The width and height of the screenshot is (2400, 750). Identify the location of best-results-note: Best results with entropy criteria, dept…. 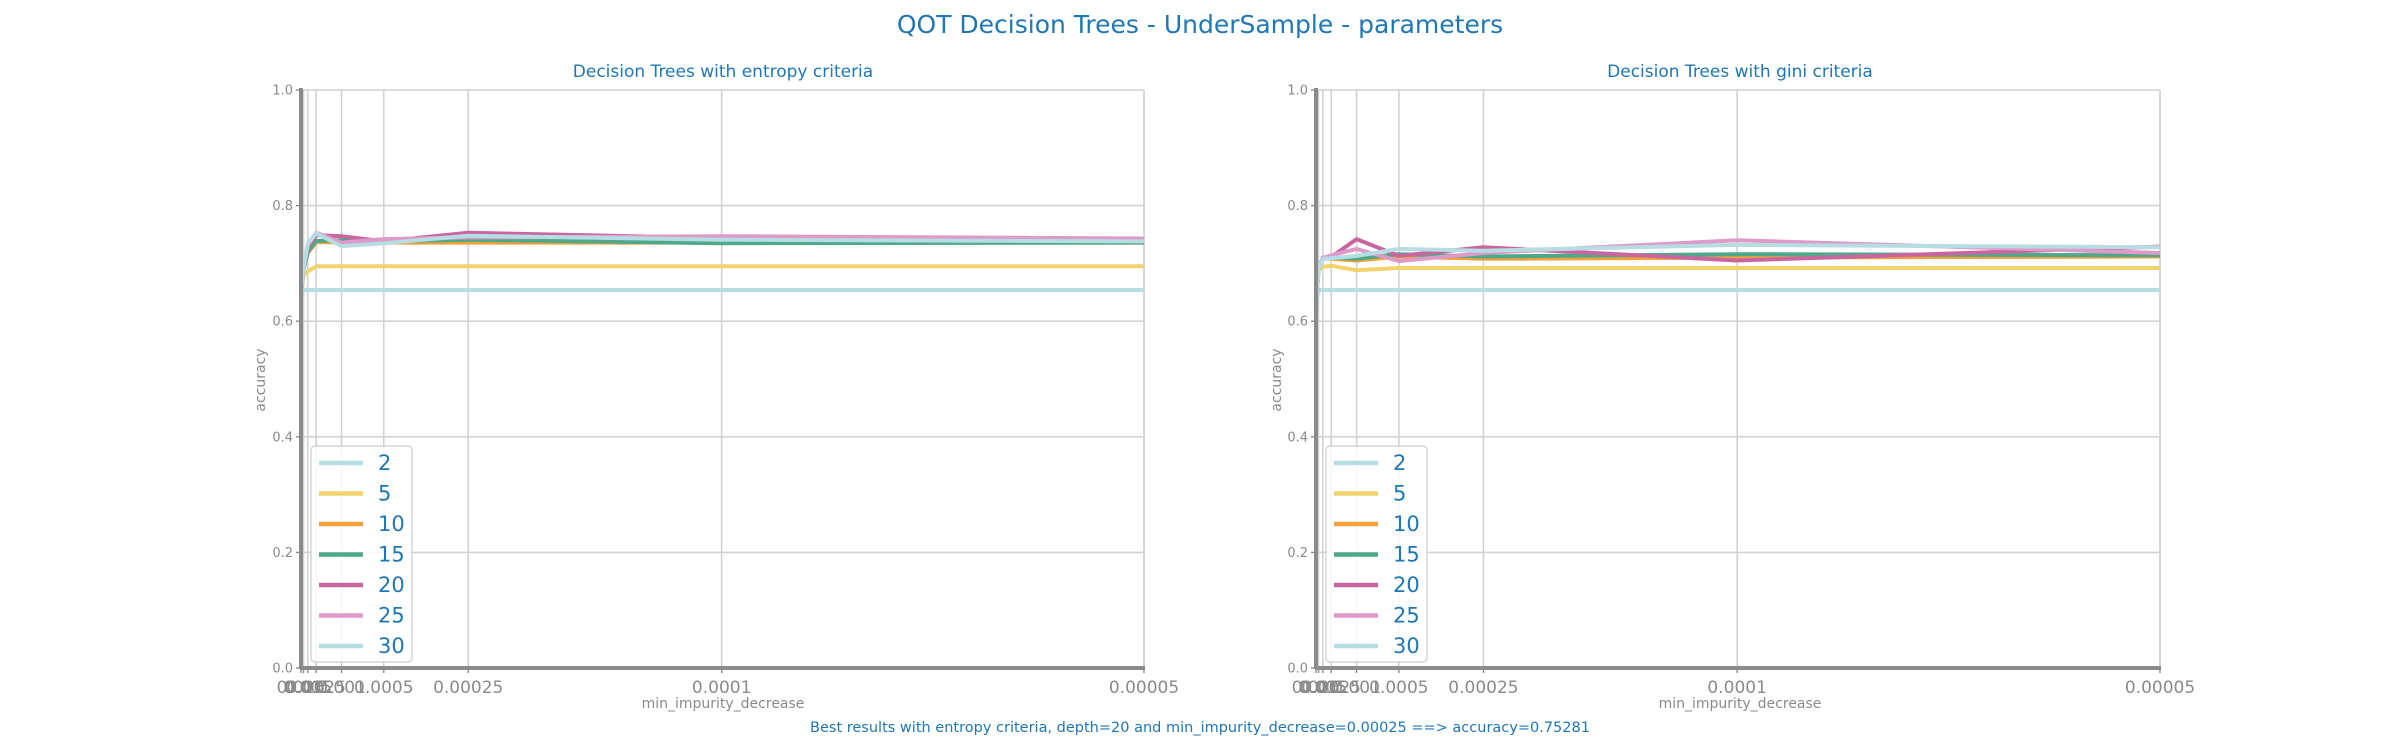
(1200, 728).